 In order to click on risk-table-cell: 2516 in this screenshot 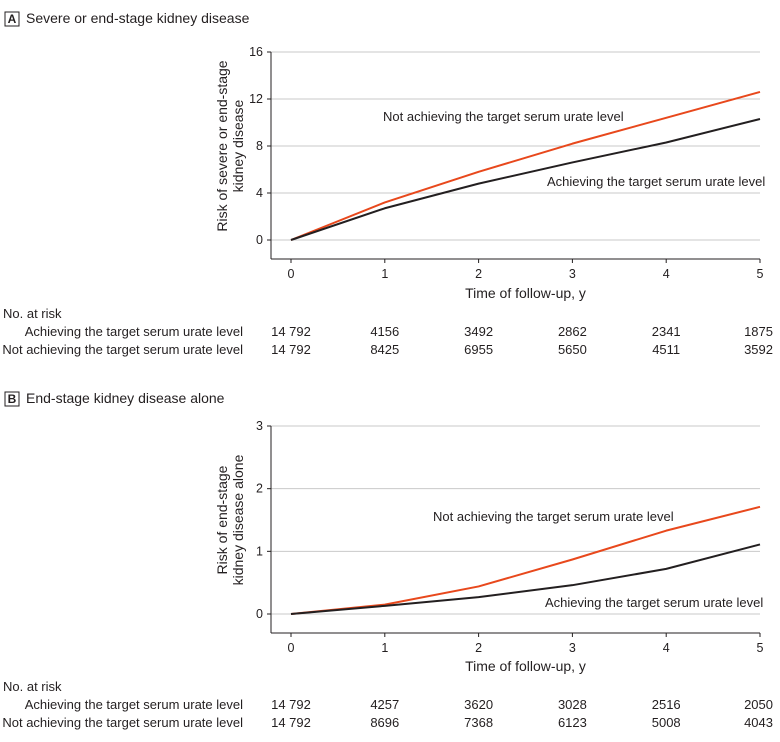, I will do `click(666, 704)`.